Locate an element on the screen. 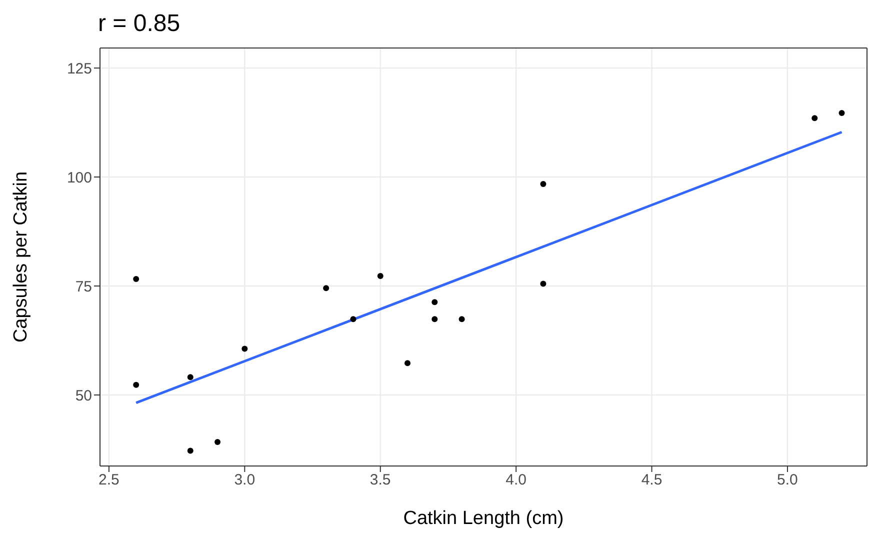 The image size is (882, 542). x-tick-label: 4.5 is located at coordinates (651, 480).